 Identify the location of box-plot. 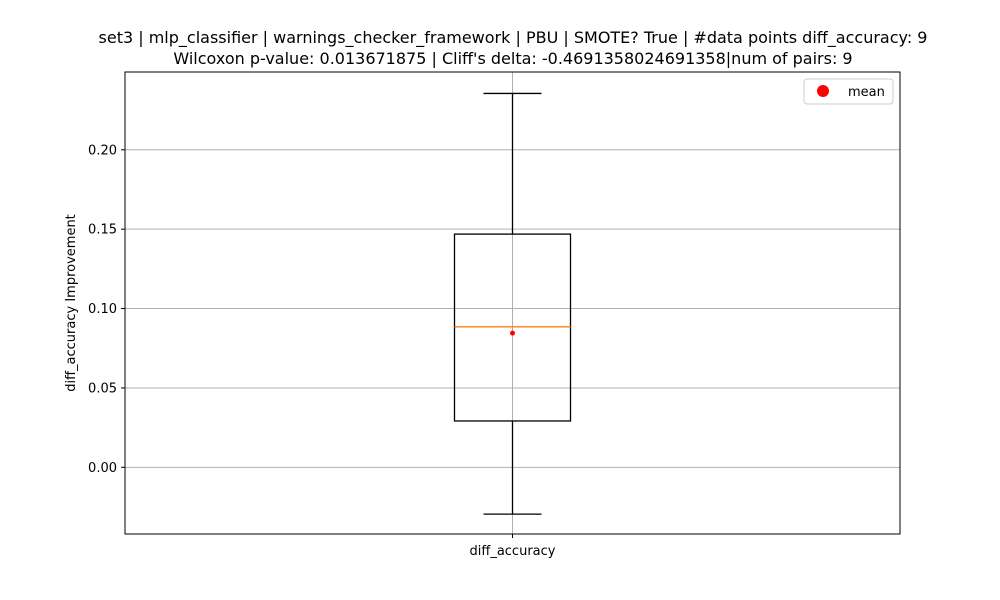
(512, 303).